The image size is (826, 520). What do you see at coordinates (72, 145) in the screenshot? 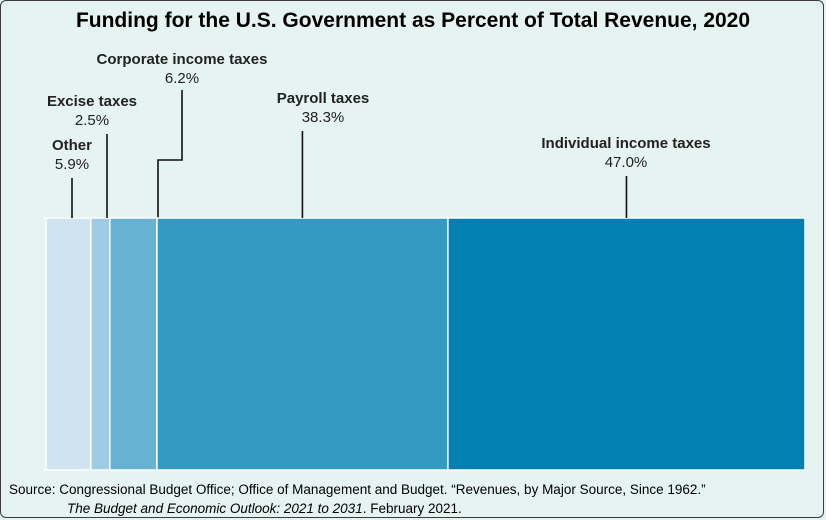
I see `category-label-other: Other` at bounding box center [72, 145].